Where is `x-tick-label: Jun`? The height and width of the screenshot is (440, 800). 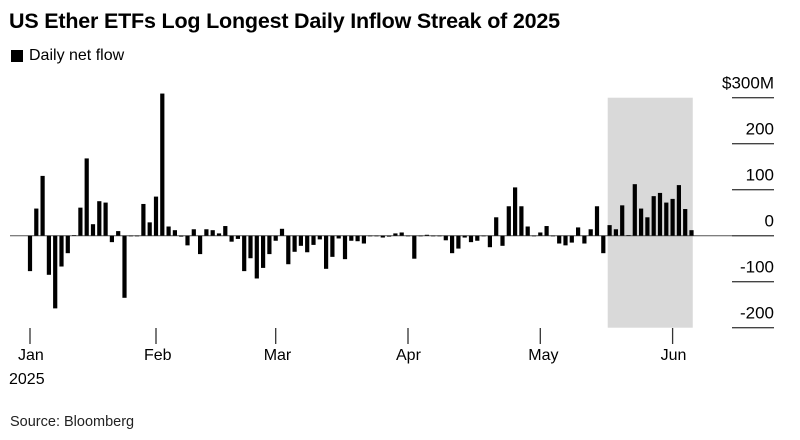
x-tick-label: Jun is located at coordinates (674, 355).